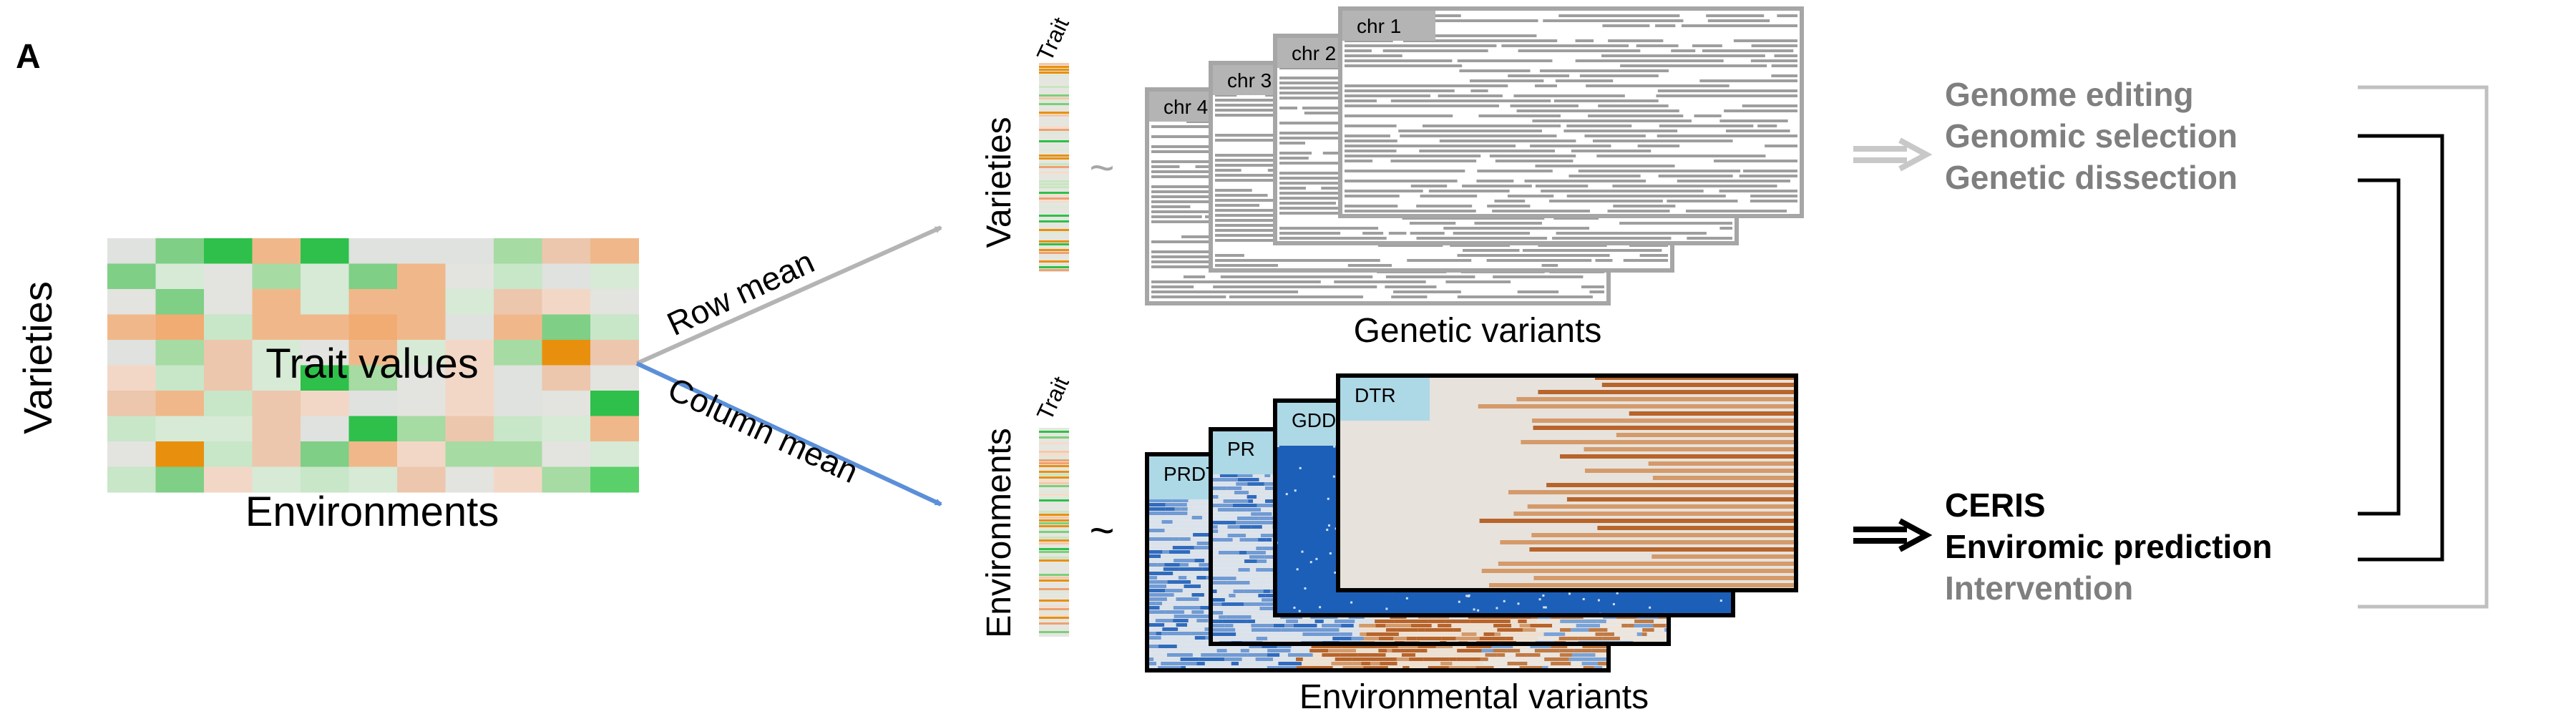 This screenshot has height=724, width=2576. Describe the element at coordinates (1375, 395) in the screenshot. I see `env-param-label: DTR` at that location.